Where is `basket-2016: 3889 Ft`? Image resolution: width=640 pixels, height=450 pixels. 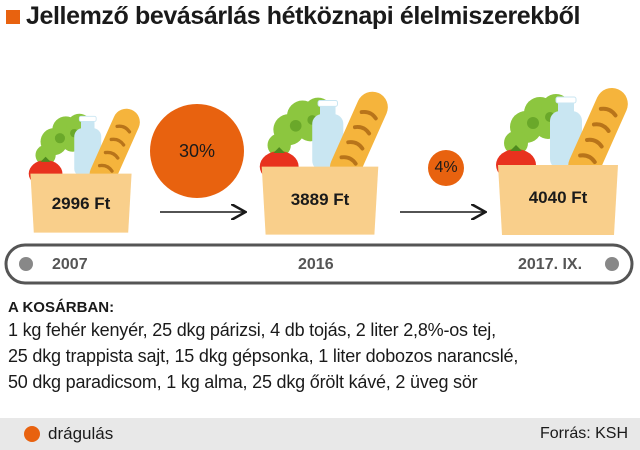
basket-2016: 3889 Ft is located at coordinates (320, 152).